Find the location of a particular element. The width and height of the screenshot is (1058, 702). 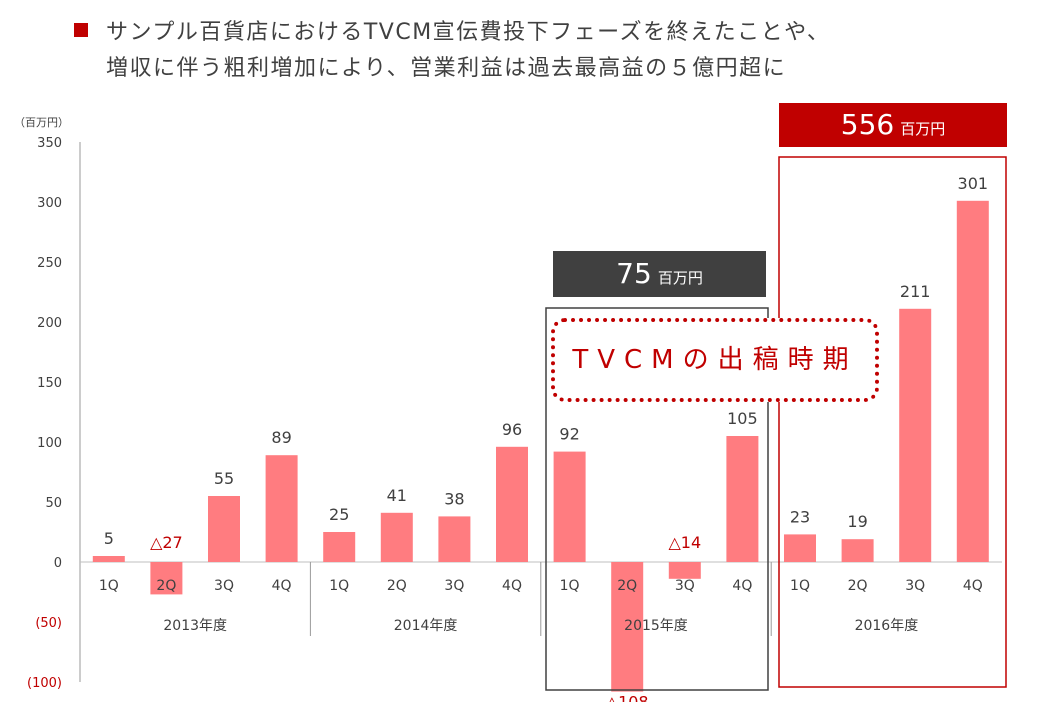

y-axis-unit-label: （百万円） is located at coordinates (41, 122).